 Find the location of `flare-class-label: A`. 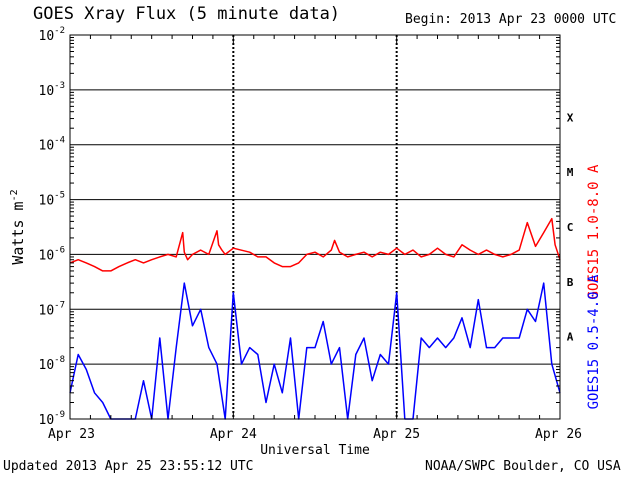

flare-class-label: A is located at coordinates (570, 337).